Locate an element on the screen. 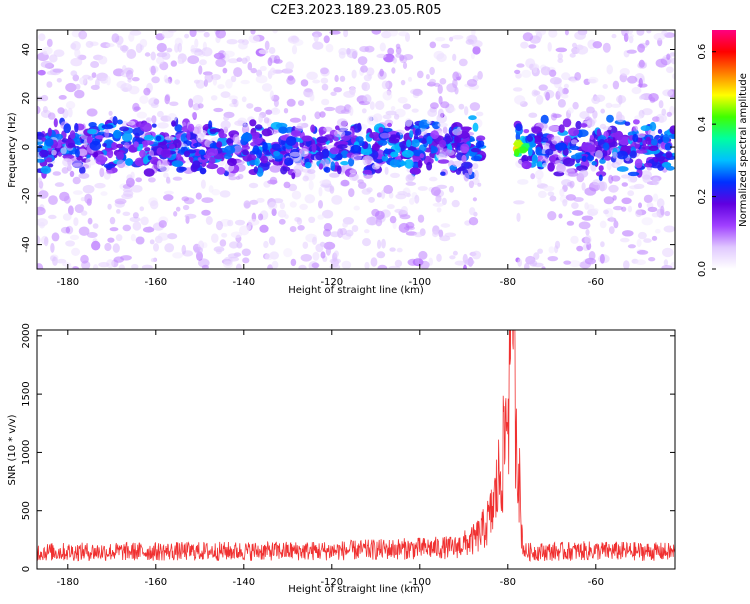  x-tick-label: -60 is located at coordinates (596, 582).